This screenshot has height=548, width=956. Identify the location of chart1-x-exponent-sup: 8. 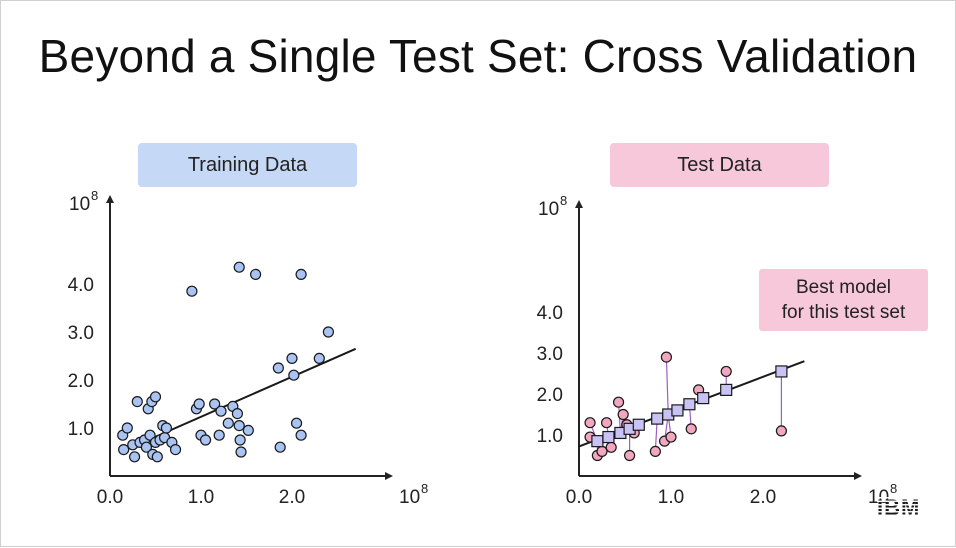
(893, 488).